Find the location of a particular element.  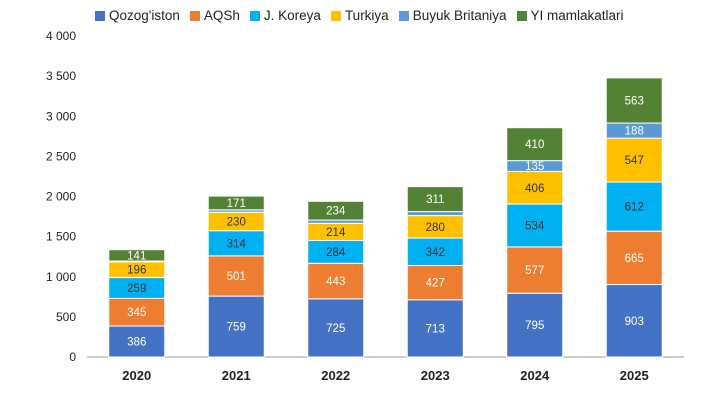

data-label: 135 is located at coordinates (534, 167).